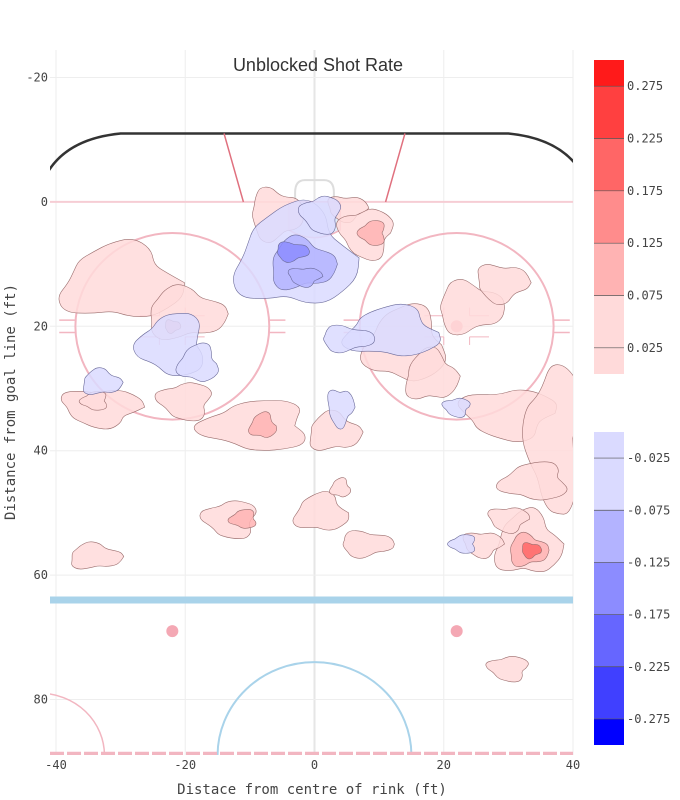 This screenshot has width=680, height=800. What do you see at coordinates (648, 458) in the screenshot?
I see `colorbar-tick-label: -0.025` at bounding box center [648, 458].